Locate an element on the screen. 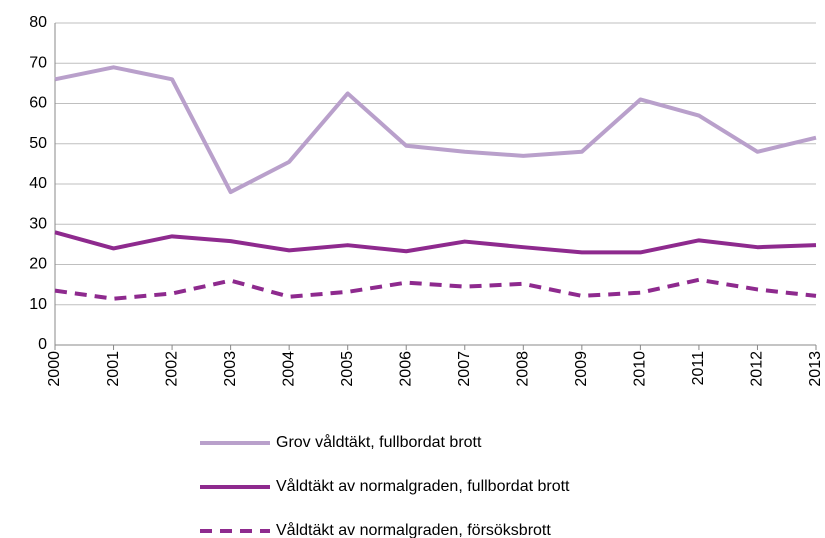  x-tick-label: 2002 is located at coordinates (171, 369).